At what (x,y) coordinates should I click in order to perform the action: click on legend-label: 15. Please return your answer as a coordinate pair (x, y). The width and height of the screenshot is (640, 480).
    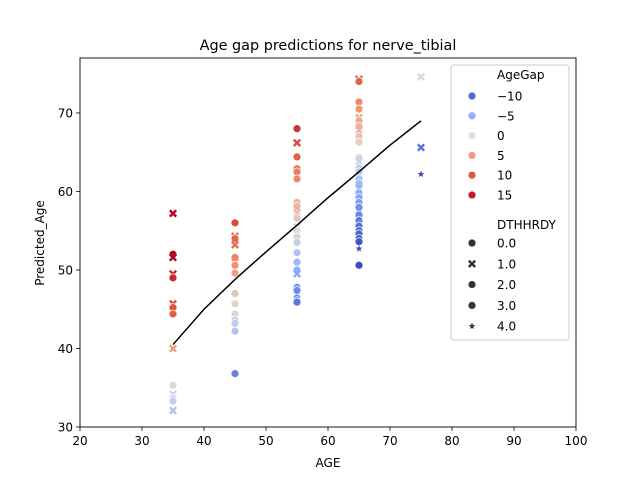
    Looking at the image, I should click on (504, 196).